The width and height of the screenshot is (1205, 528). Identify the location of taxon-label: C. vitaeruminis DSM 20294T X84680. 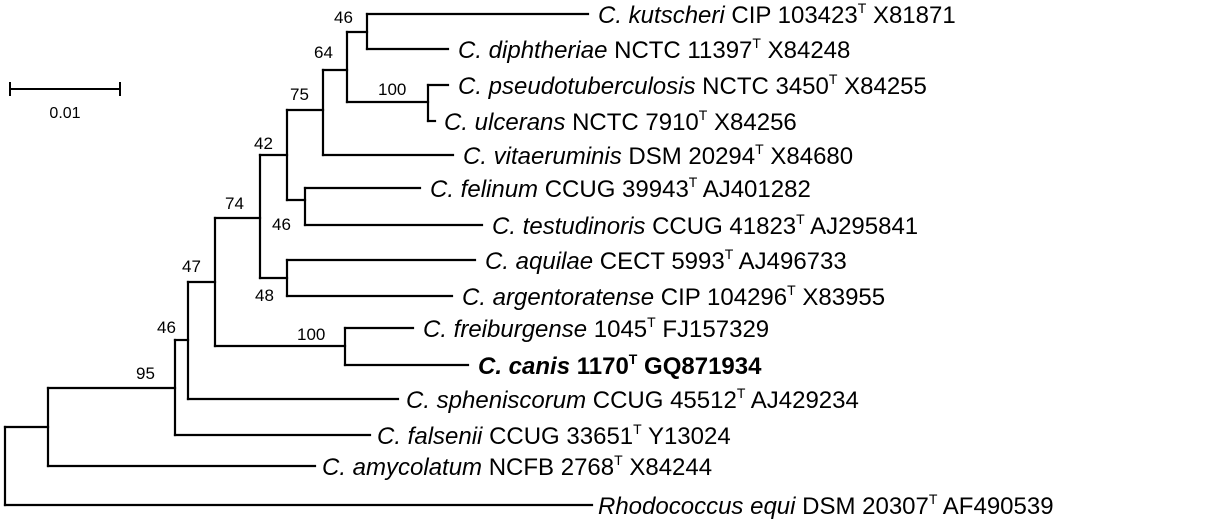
(658, 155).